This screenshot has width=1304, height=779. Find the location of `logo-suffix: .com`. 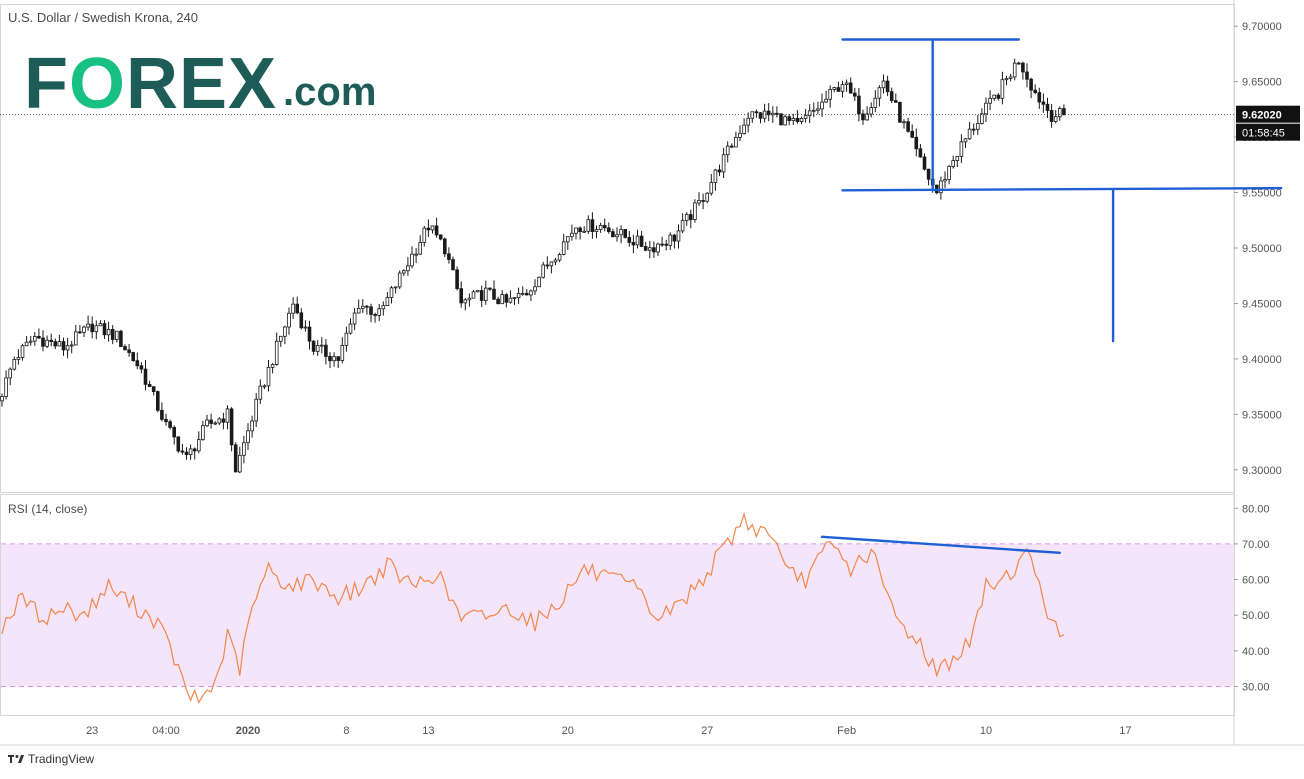

logo-suffix: .com is located at coordinates (330, 92).